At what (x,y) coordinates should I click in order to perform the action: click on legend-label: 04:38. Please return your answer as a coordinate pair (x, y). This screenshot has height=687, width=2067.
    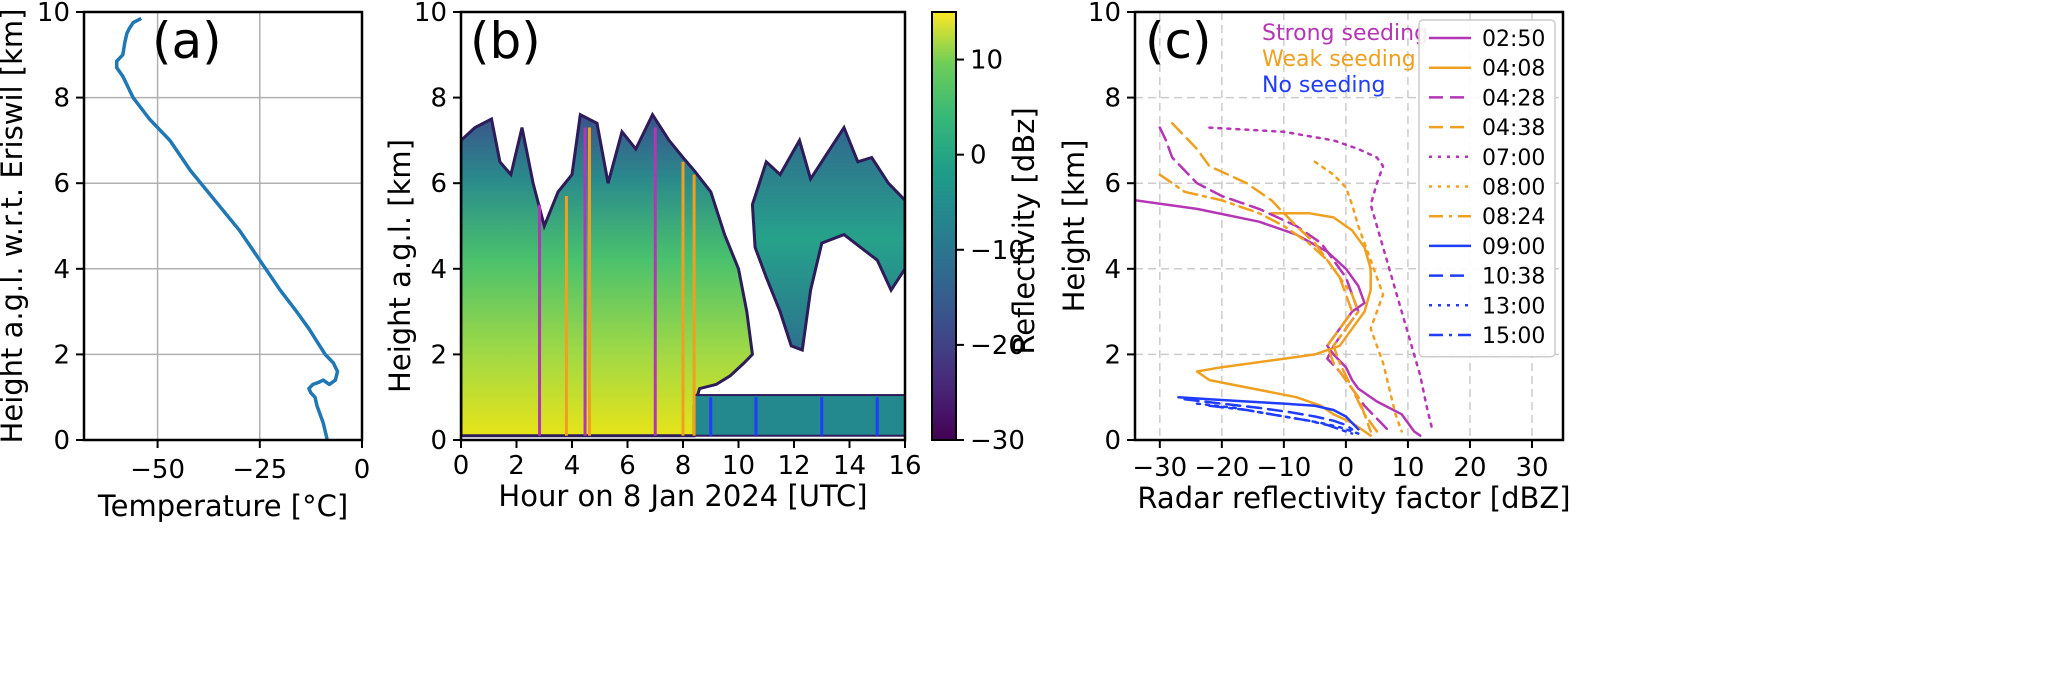
    Looking at the image, I should click on (1513, 128).